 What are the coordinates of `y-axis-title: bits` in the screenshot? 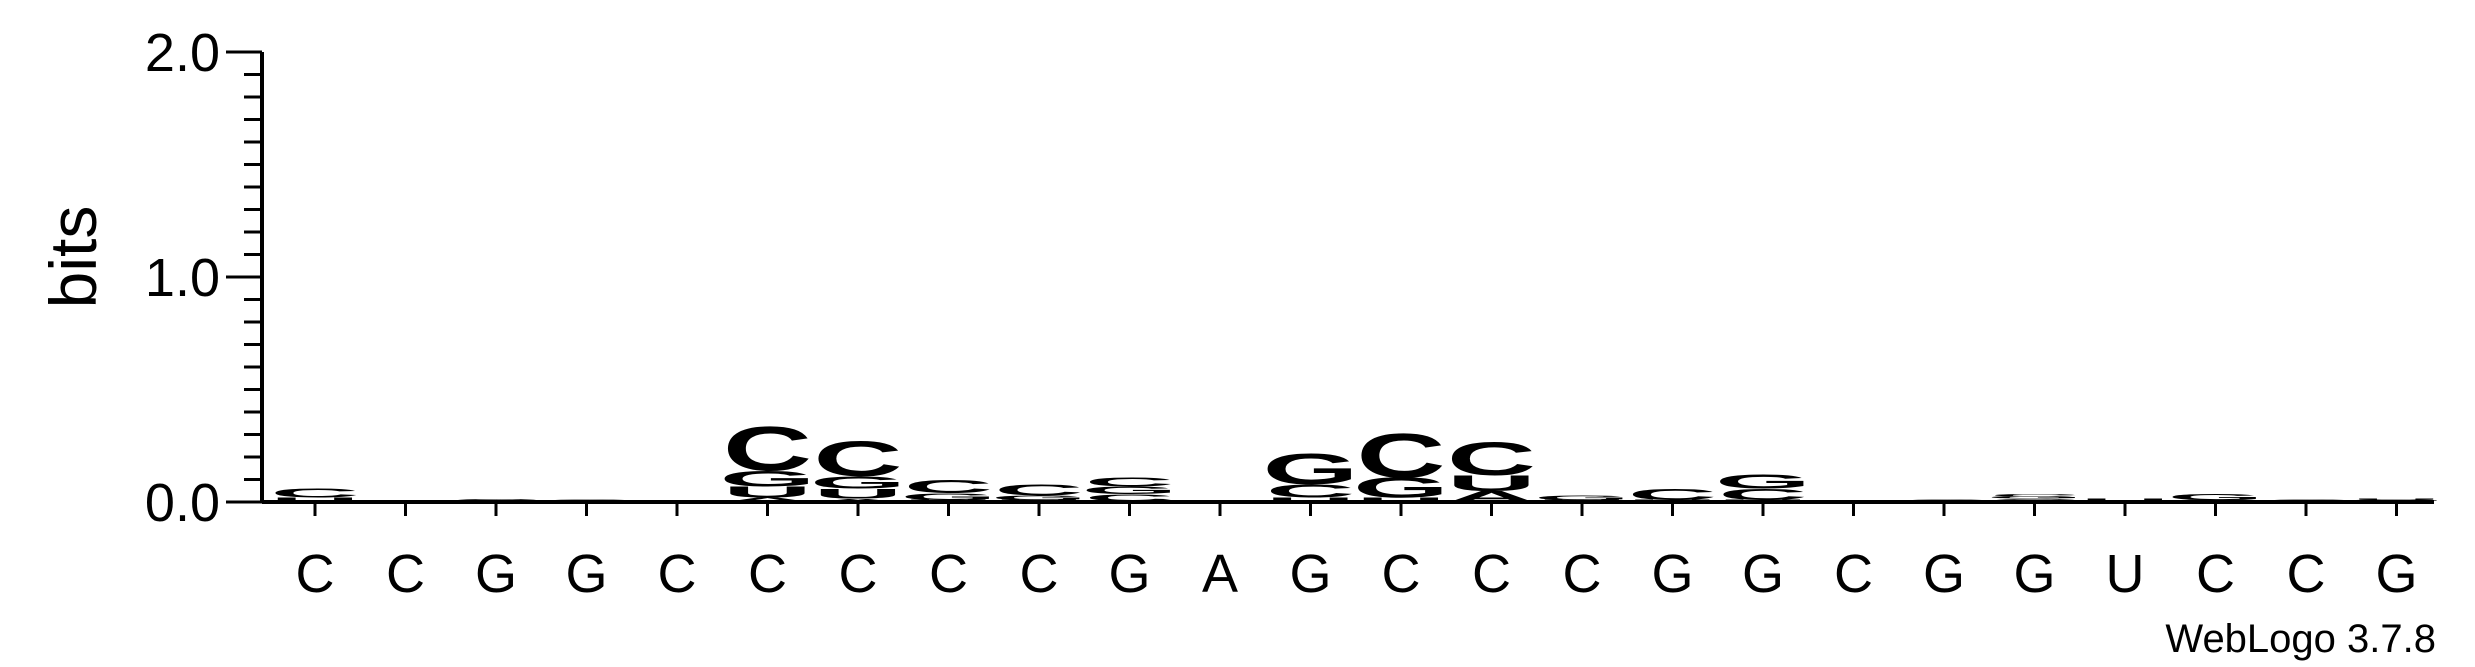 It's located at (73, 257).